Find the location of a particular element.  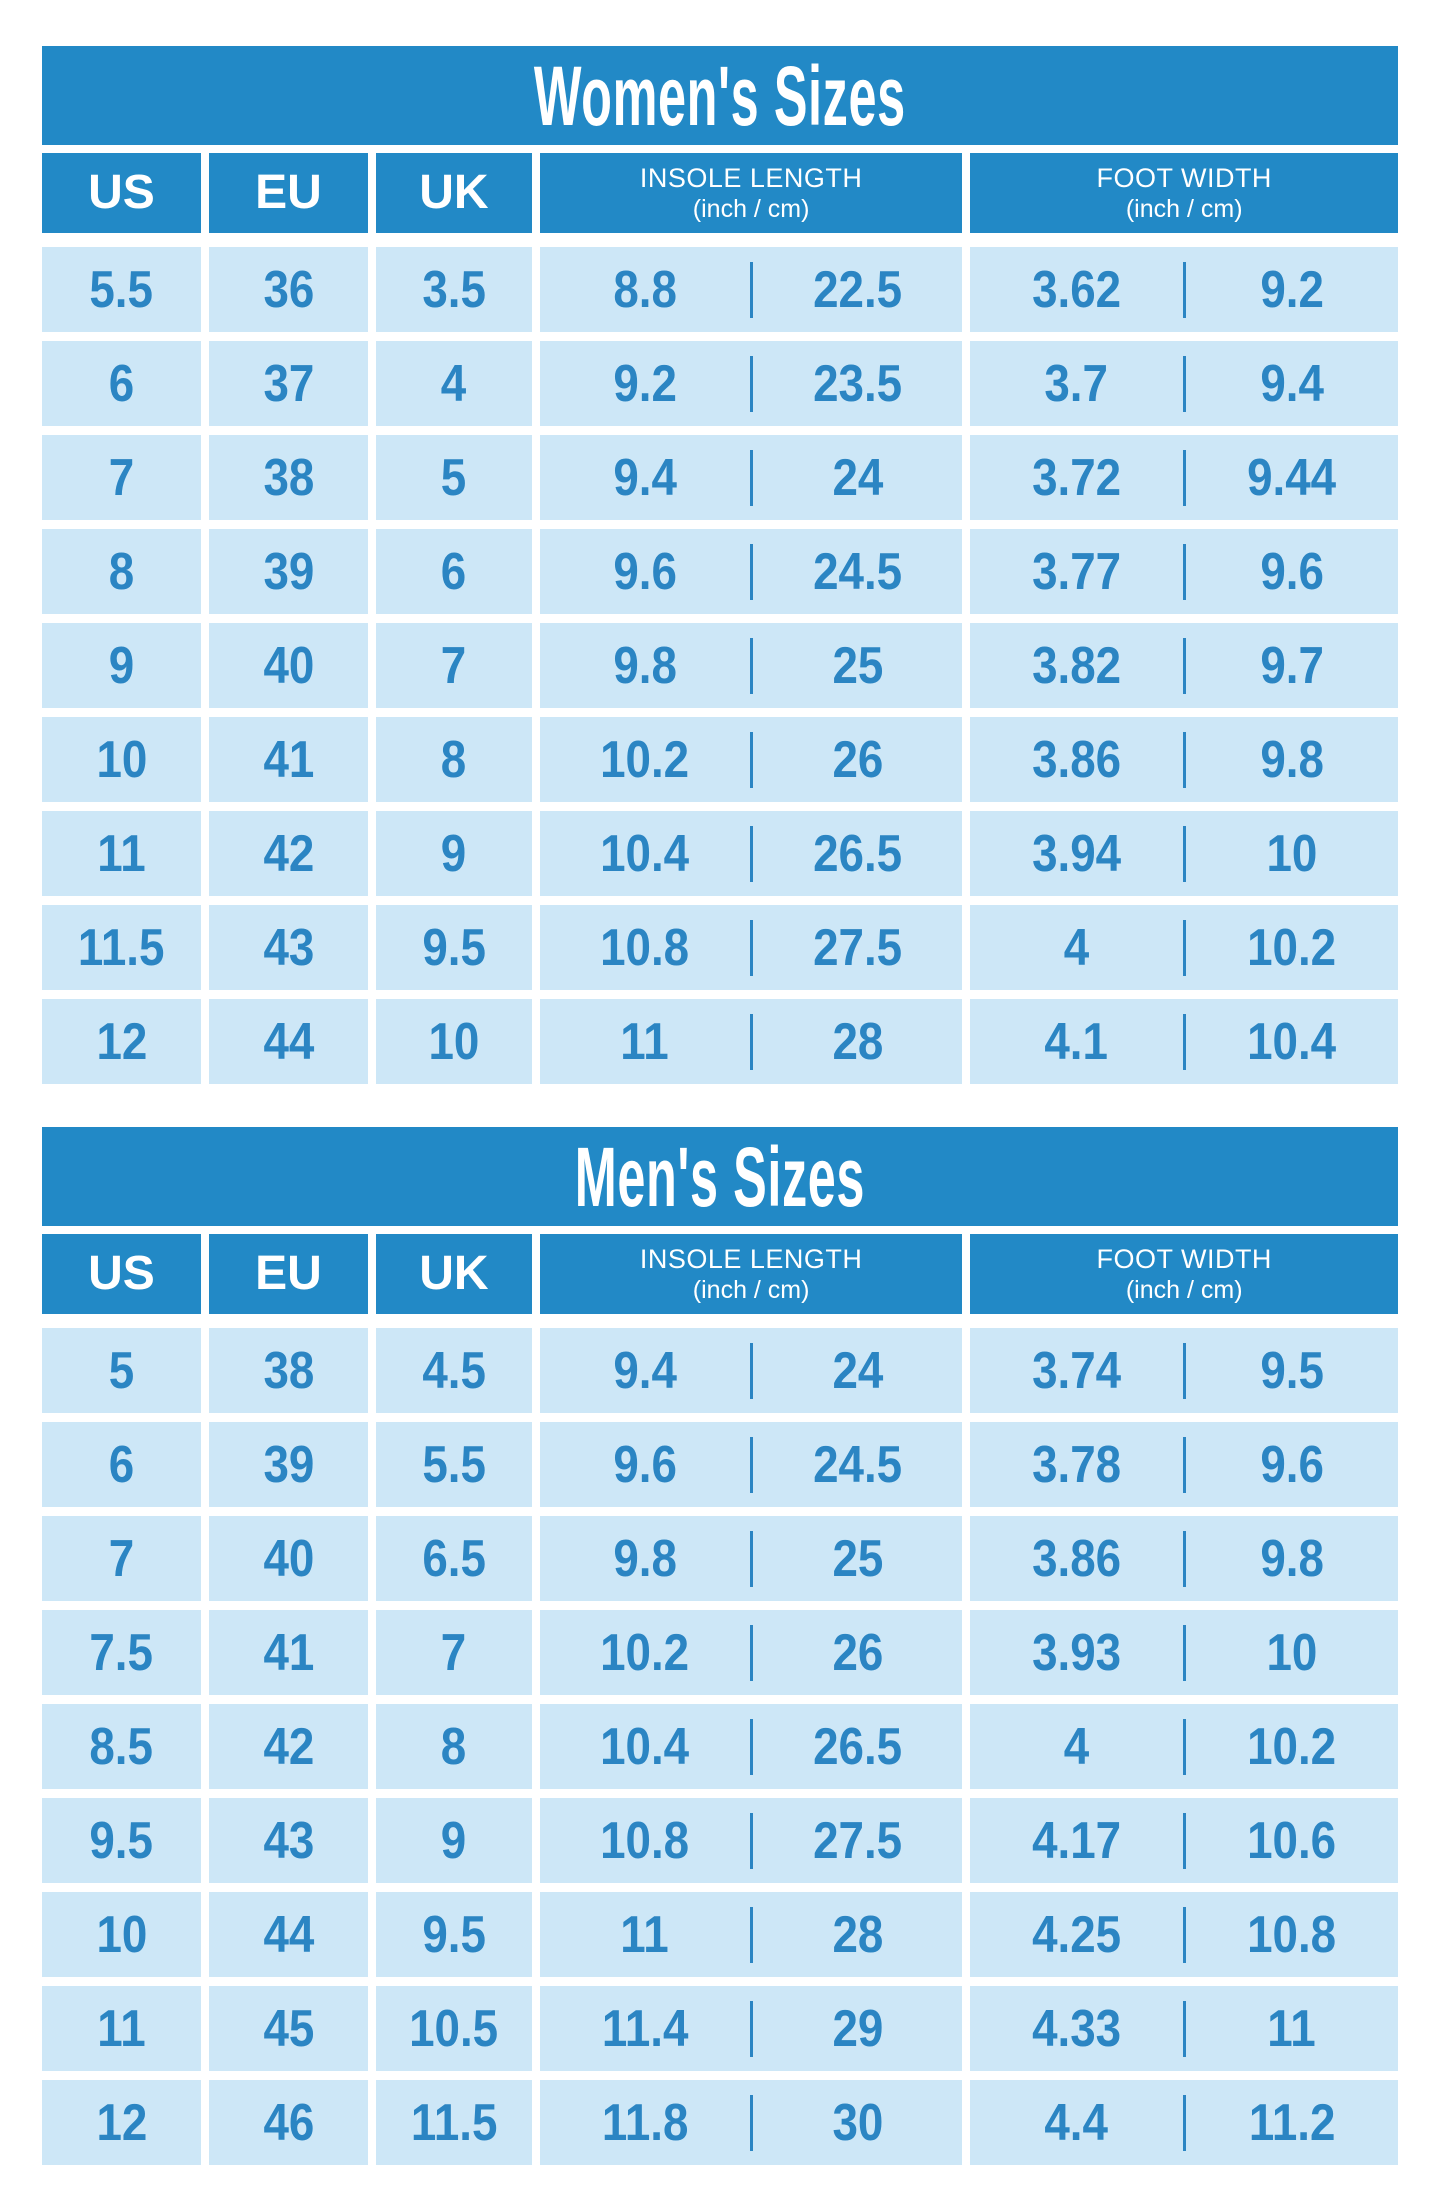

column-header-eu: EU is located at coordinates (288, 193).